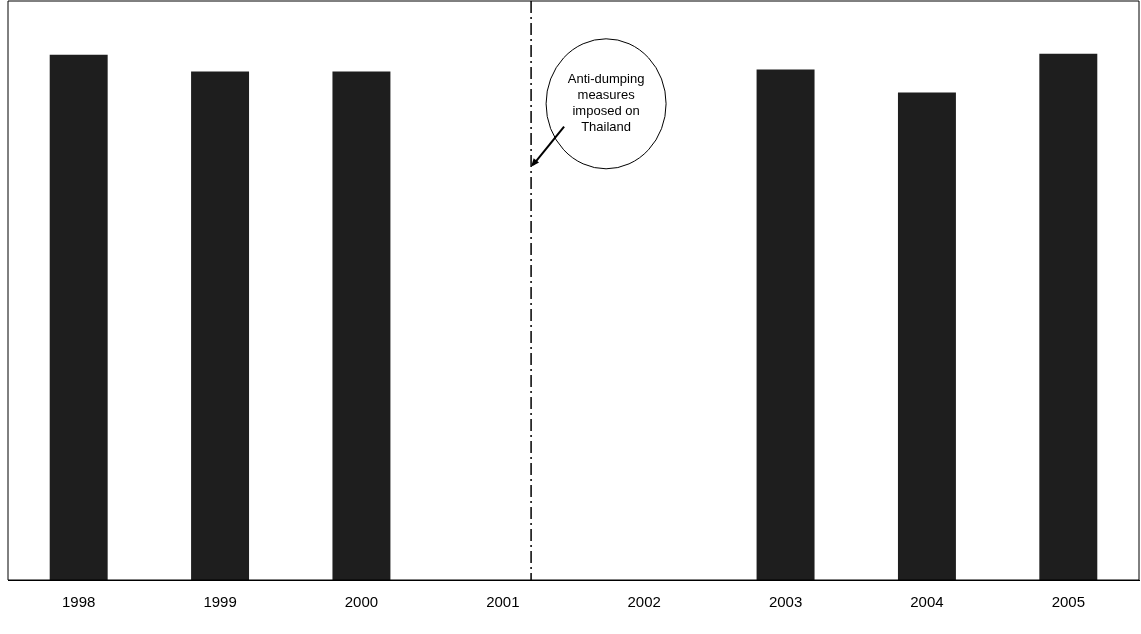 The height and width of the screenshot is (634, 1141). Describe the element at coordinates (503, 602) in the screenshot. I see `x-tick-label: 2001` at that location.